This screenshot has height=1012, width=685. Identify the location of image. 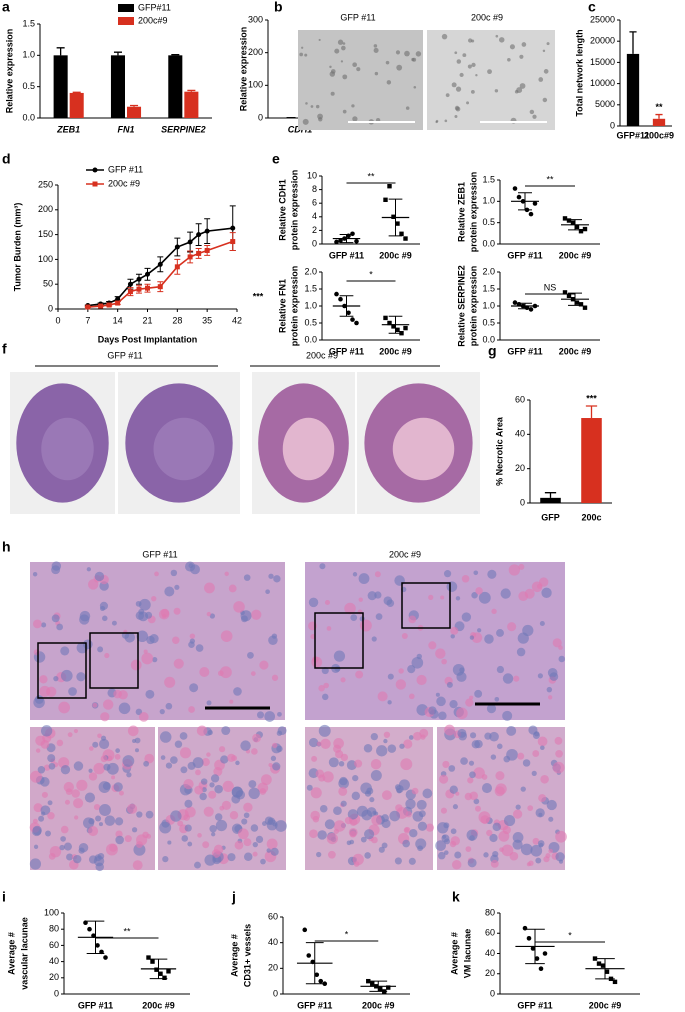
(491, 80).